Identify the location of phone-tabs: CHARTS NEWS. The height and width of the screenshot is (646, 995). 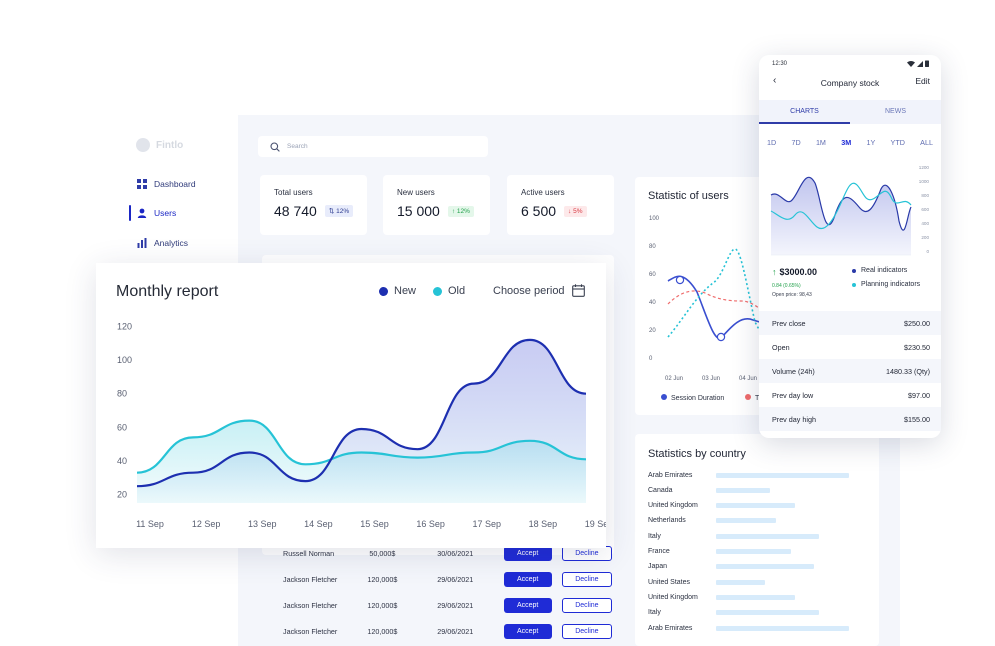
(850, 112).